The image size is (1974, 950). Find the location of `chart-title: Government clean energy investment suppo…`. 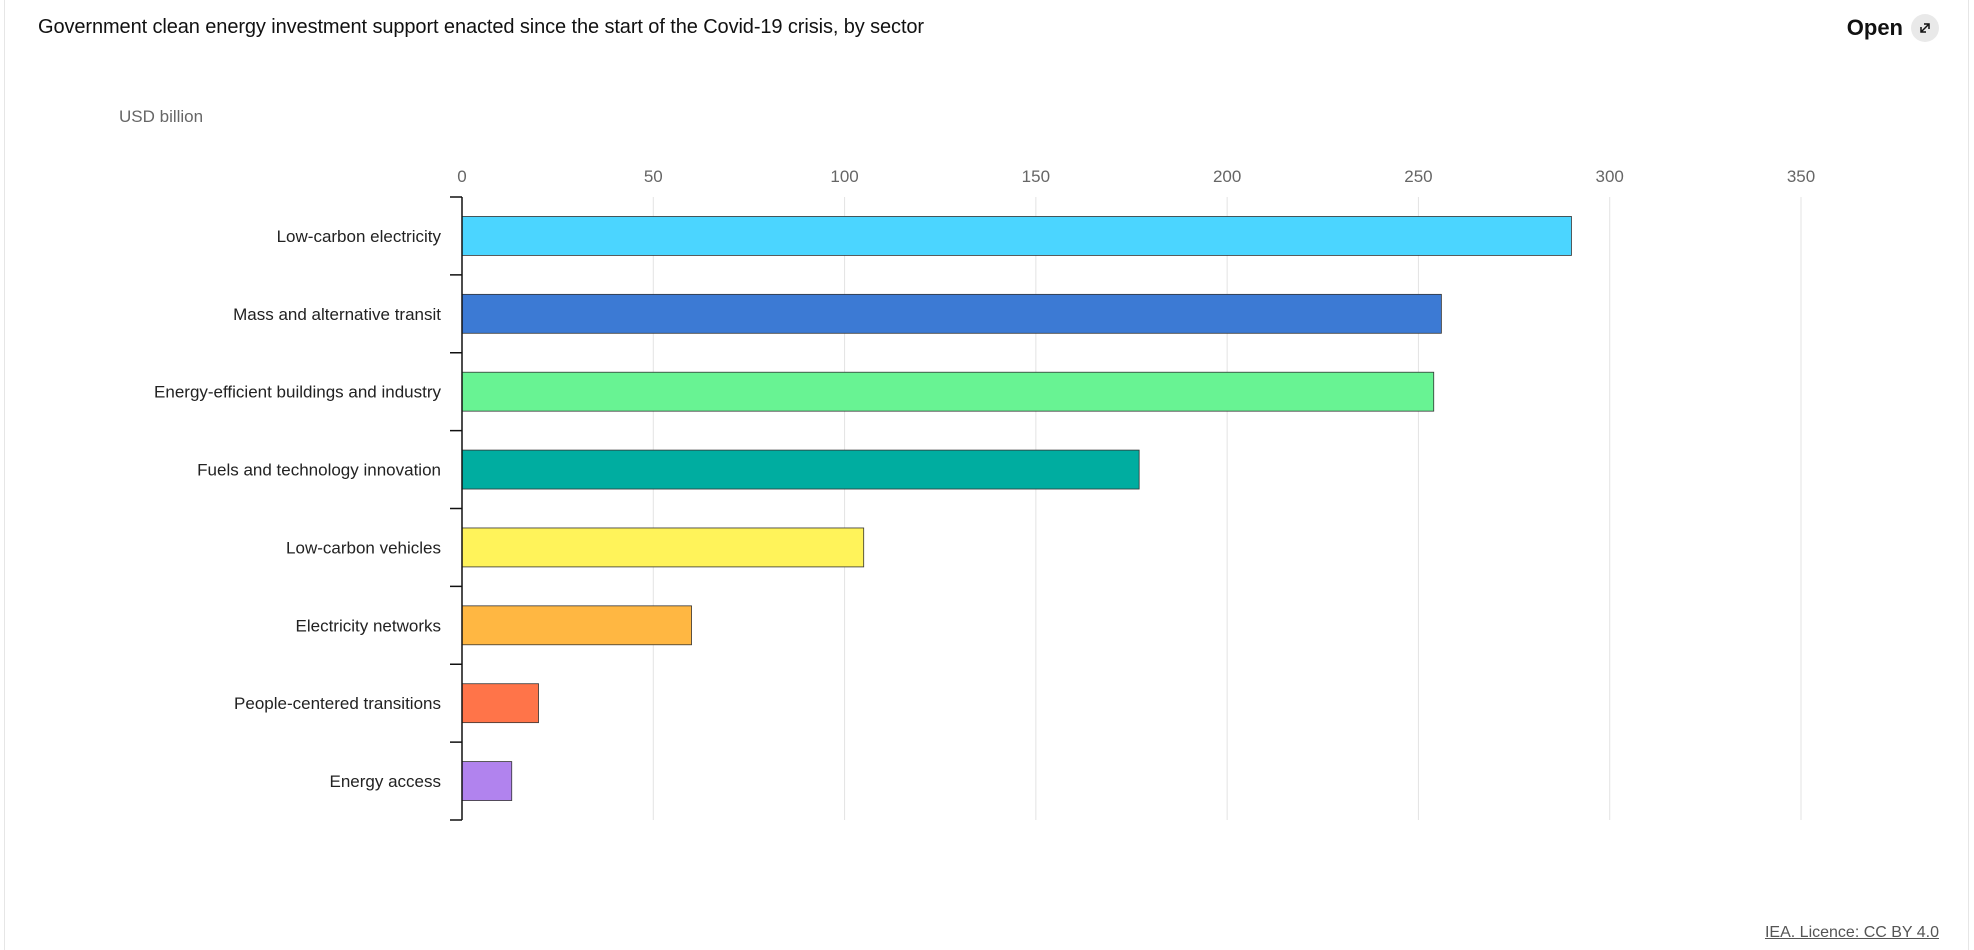

chart-title: Government clean energy investment suppo… is located at coordinates (481, 27).